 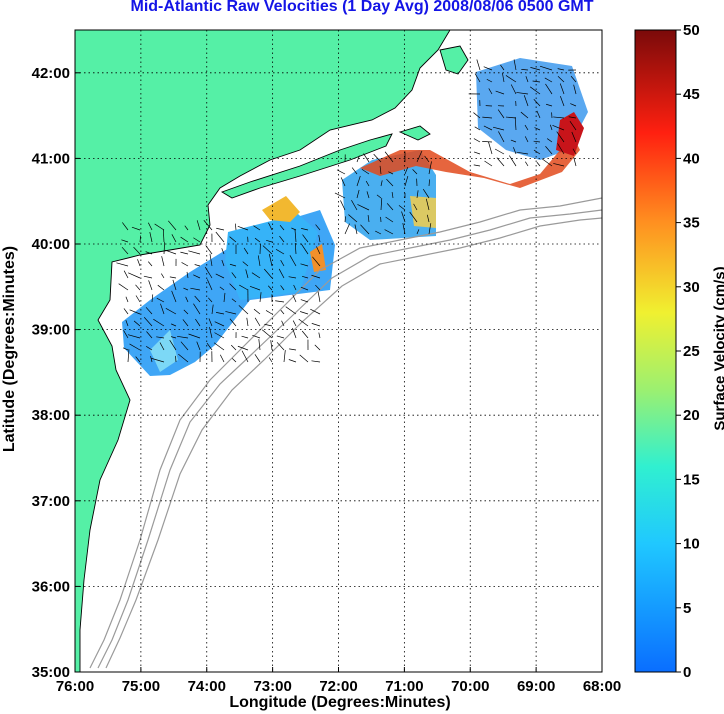 I want to click on x-axis-label: Longitude (Degrees:Minutes), so click(x=340, y=702).